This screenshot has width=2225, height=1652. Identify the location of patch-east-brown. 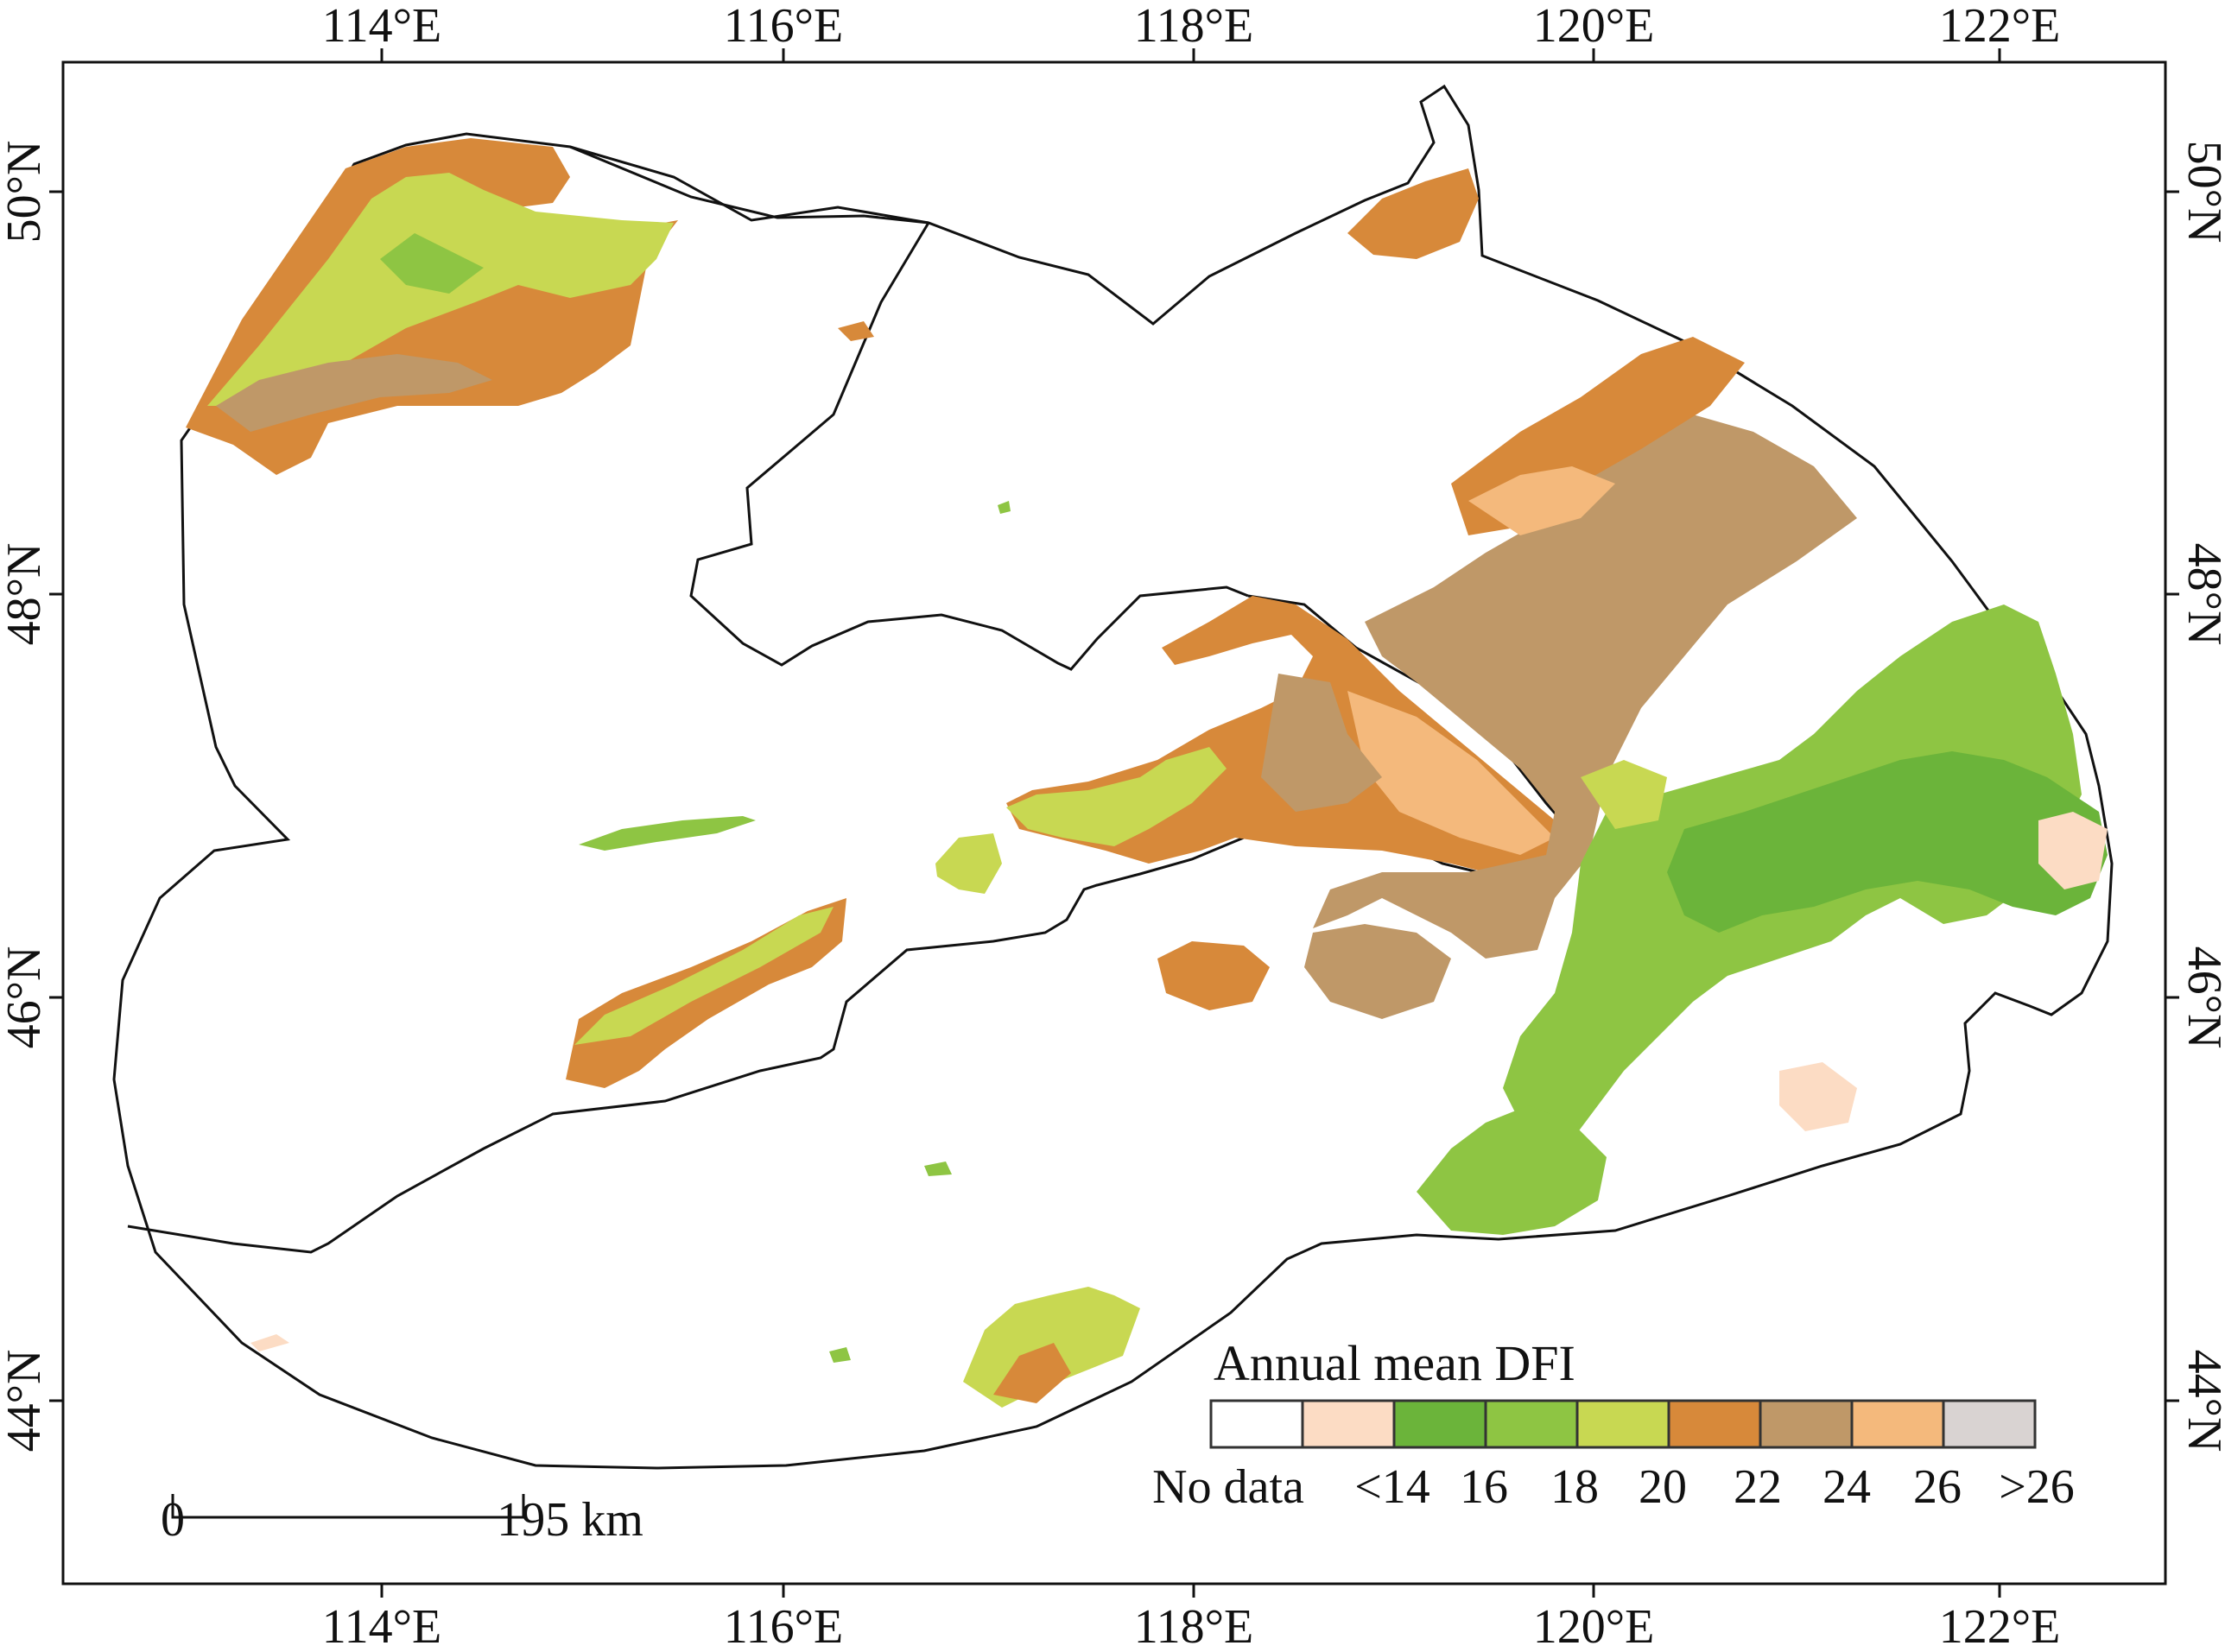
(1585, 687).